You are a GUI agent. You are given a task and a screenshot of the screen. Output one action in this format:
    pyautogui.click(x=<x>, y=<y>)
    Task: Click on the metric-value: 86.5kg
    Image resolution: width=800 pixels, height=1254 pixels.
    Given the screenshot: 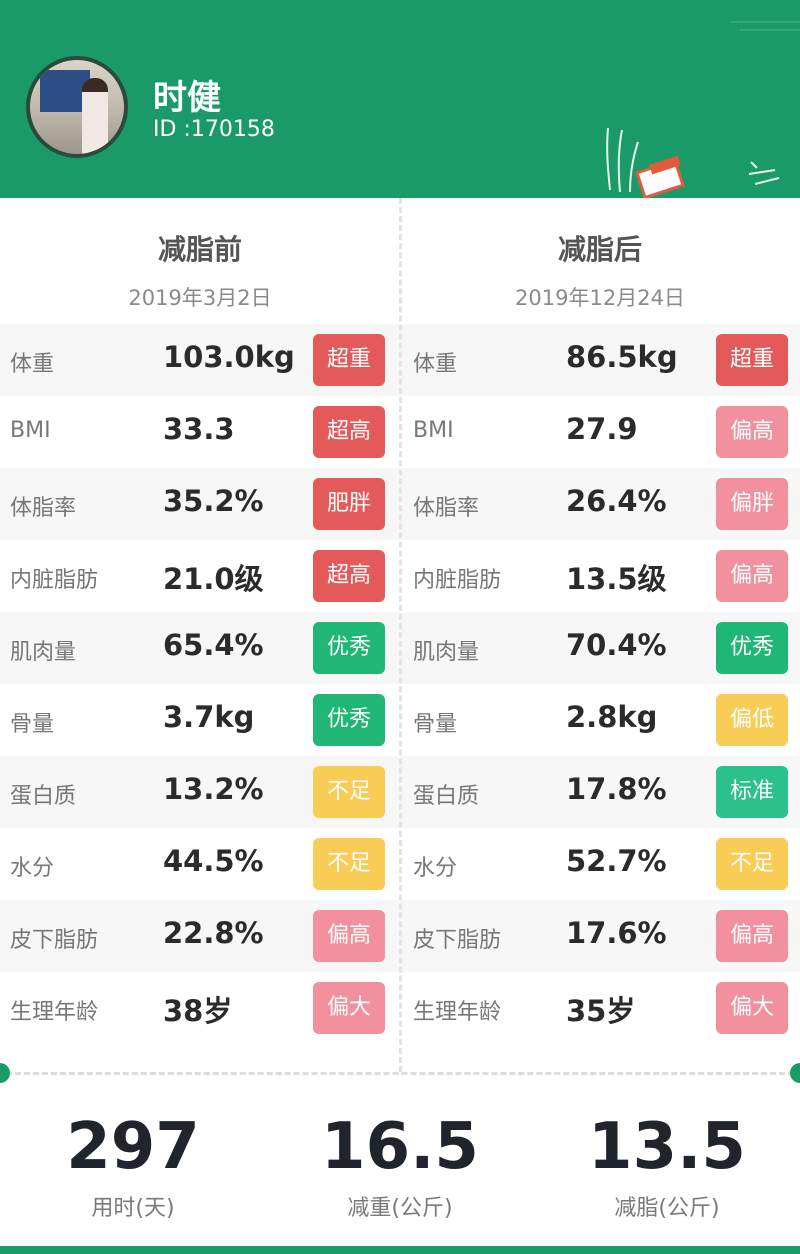 What is the action you would take?
    pyautogui.click(x=622, y=357)
    